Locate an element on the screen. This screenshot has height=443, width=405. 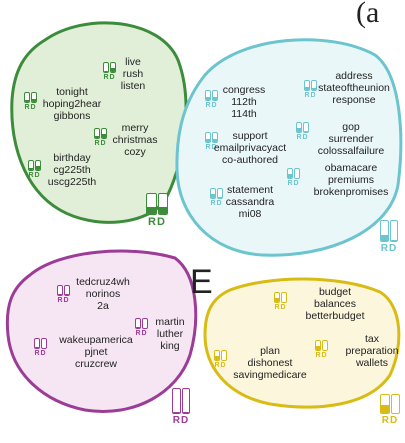
term-label: merry christmas cozy is located at coordinates (135, 140).